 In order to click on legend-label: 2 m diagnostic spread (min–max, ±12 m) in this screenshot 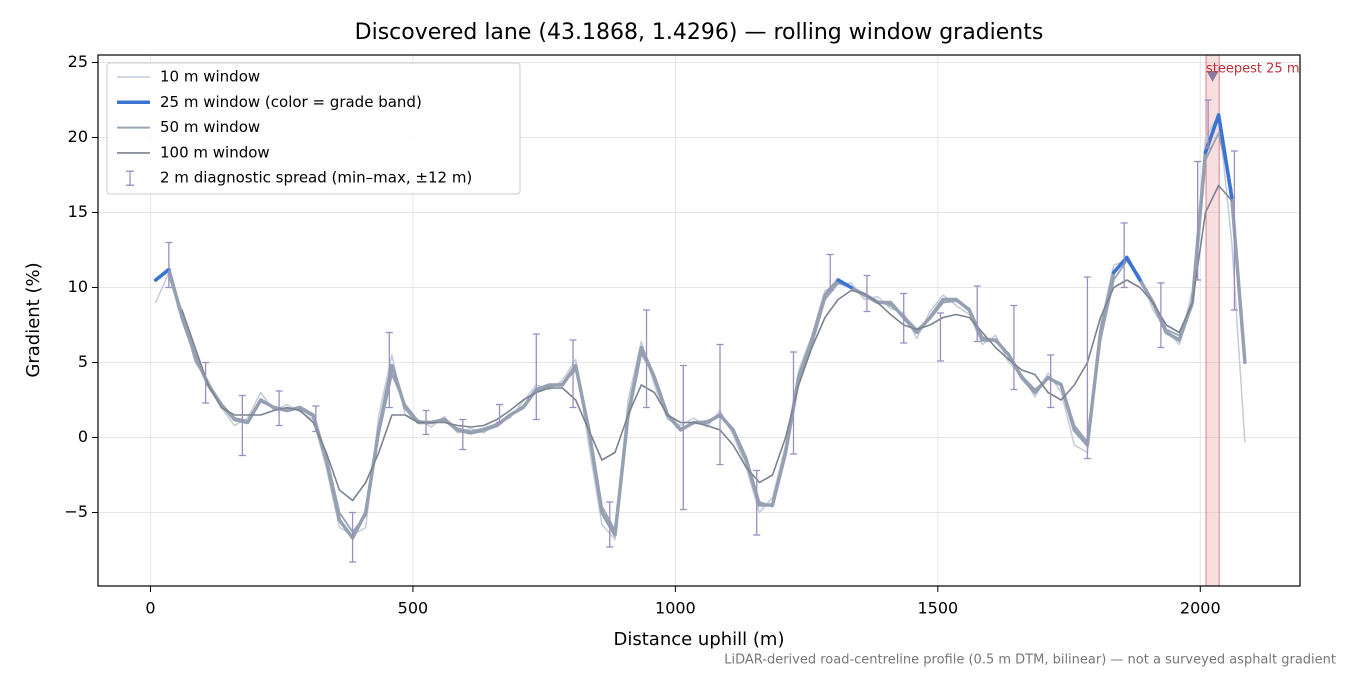, I will do `click(316, 178)`.